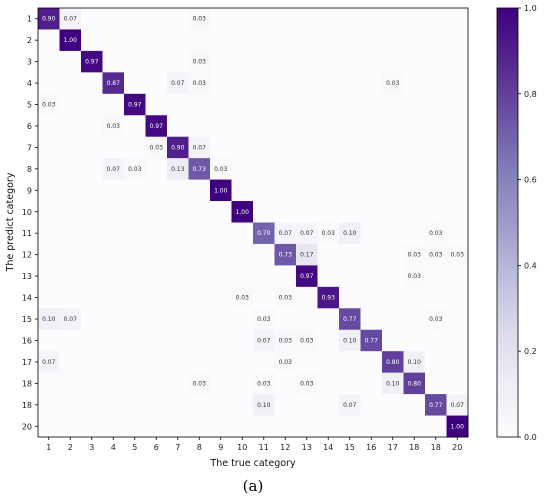 This screenshot has width=550, height=499. What do you see at coordinates (530, 437) in the screenshot?
I see `colorbar-tick-label: 0.0` at bounding box center [530, 437].